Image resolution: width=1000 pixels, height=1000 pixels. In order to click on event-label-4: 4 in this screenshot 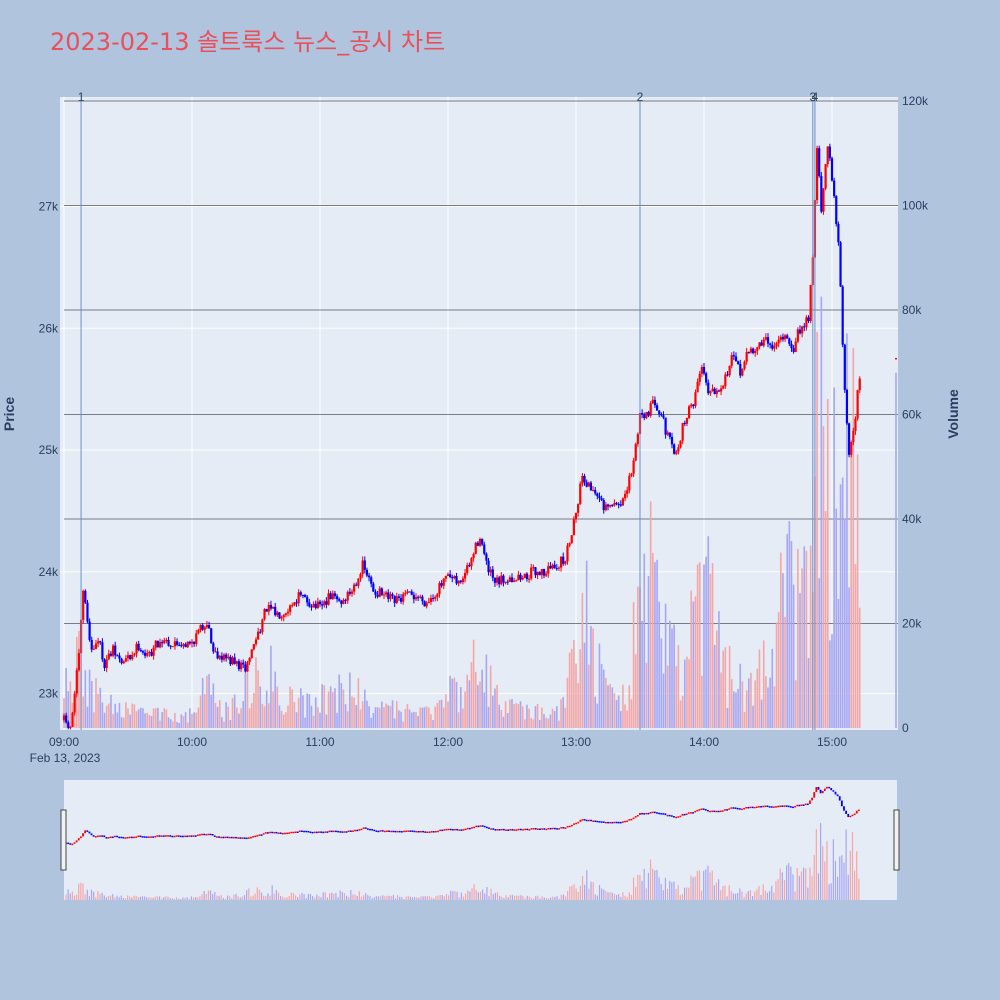, I will do `click(815, 97)`.